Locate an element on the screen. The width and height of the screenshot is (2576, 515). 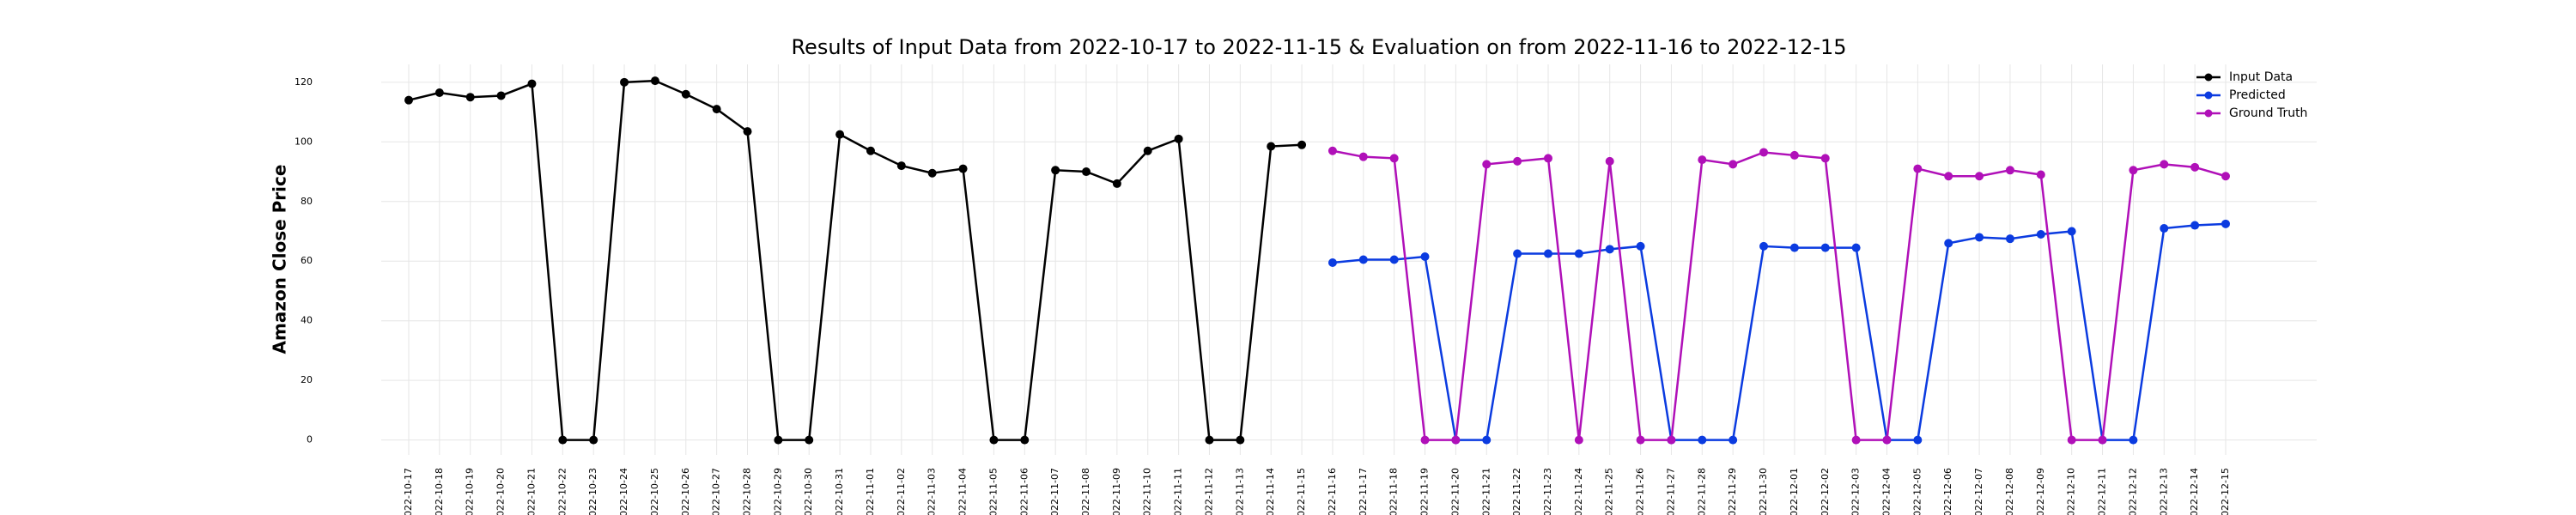
x-tick-label: 2022-11-23 is located at coordinates (1547, 491).